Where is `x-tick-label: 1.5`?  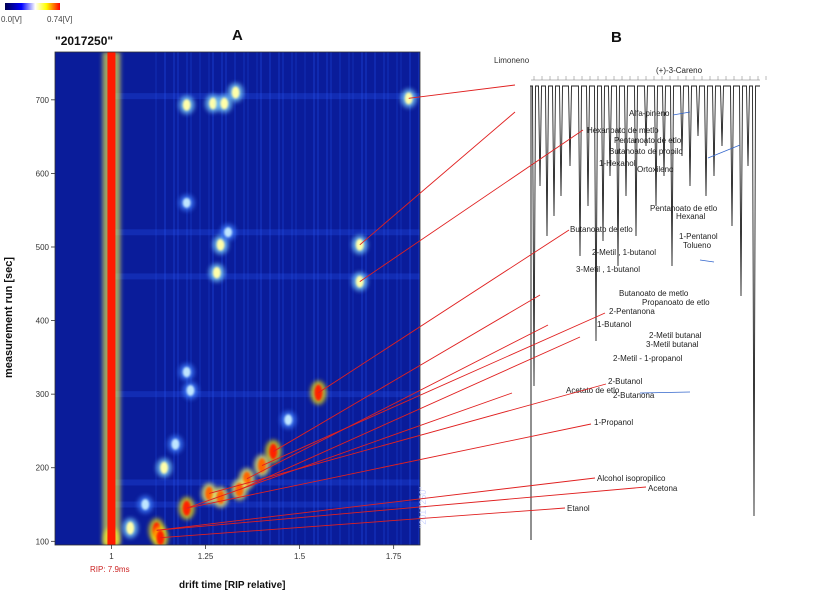 x-tick-label: 1.5 is located at coordinates (300, 556).